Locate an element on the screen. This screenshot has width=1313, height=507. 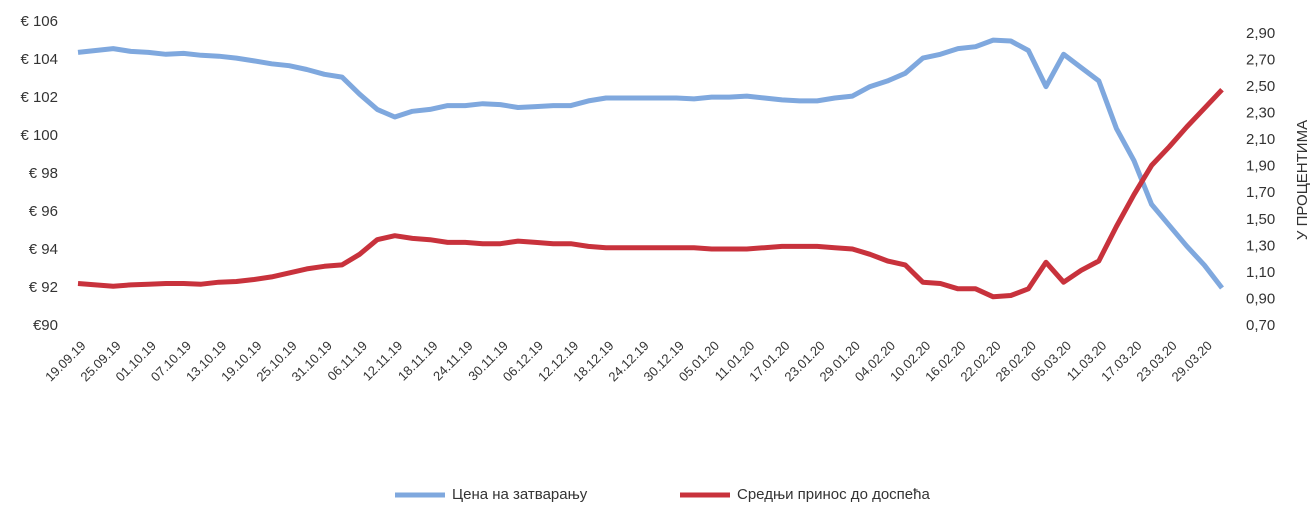
y2-tick-label: 2,90 is located at coordinates (1260, 33).